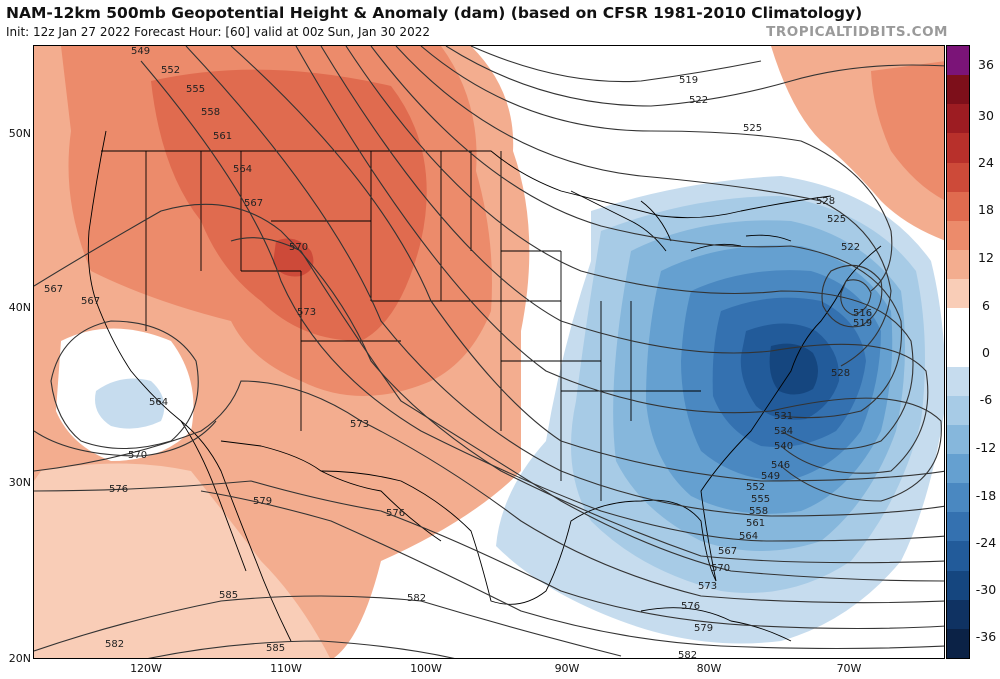 The width and height of the screenshot is (1000, 679). What do you see at coordinates (986, 115) in the screenshot?
I see `colorbar-label-30: 30` at bounding box center [986, 115].